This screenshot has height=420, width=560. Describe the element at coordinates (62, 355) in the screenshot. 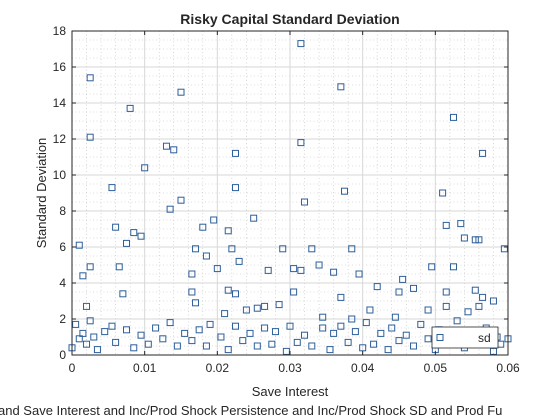

I see `y-tick-label: 0` at that location.